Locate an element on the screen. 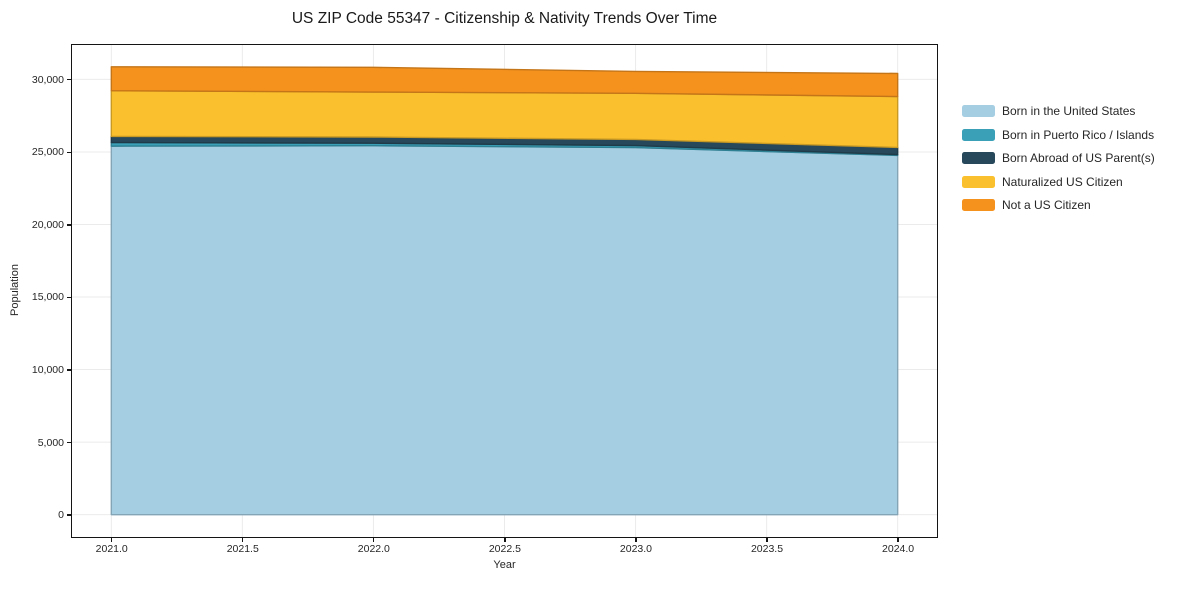 This screenshot has width=1189, height=590. x-tick-label: 2023.0 is located at coordinates (636, 549).